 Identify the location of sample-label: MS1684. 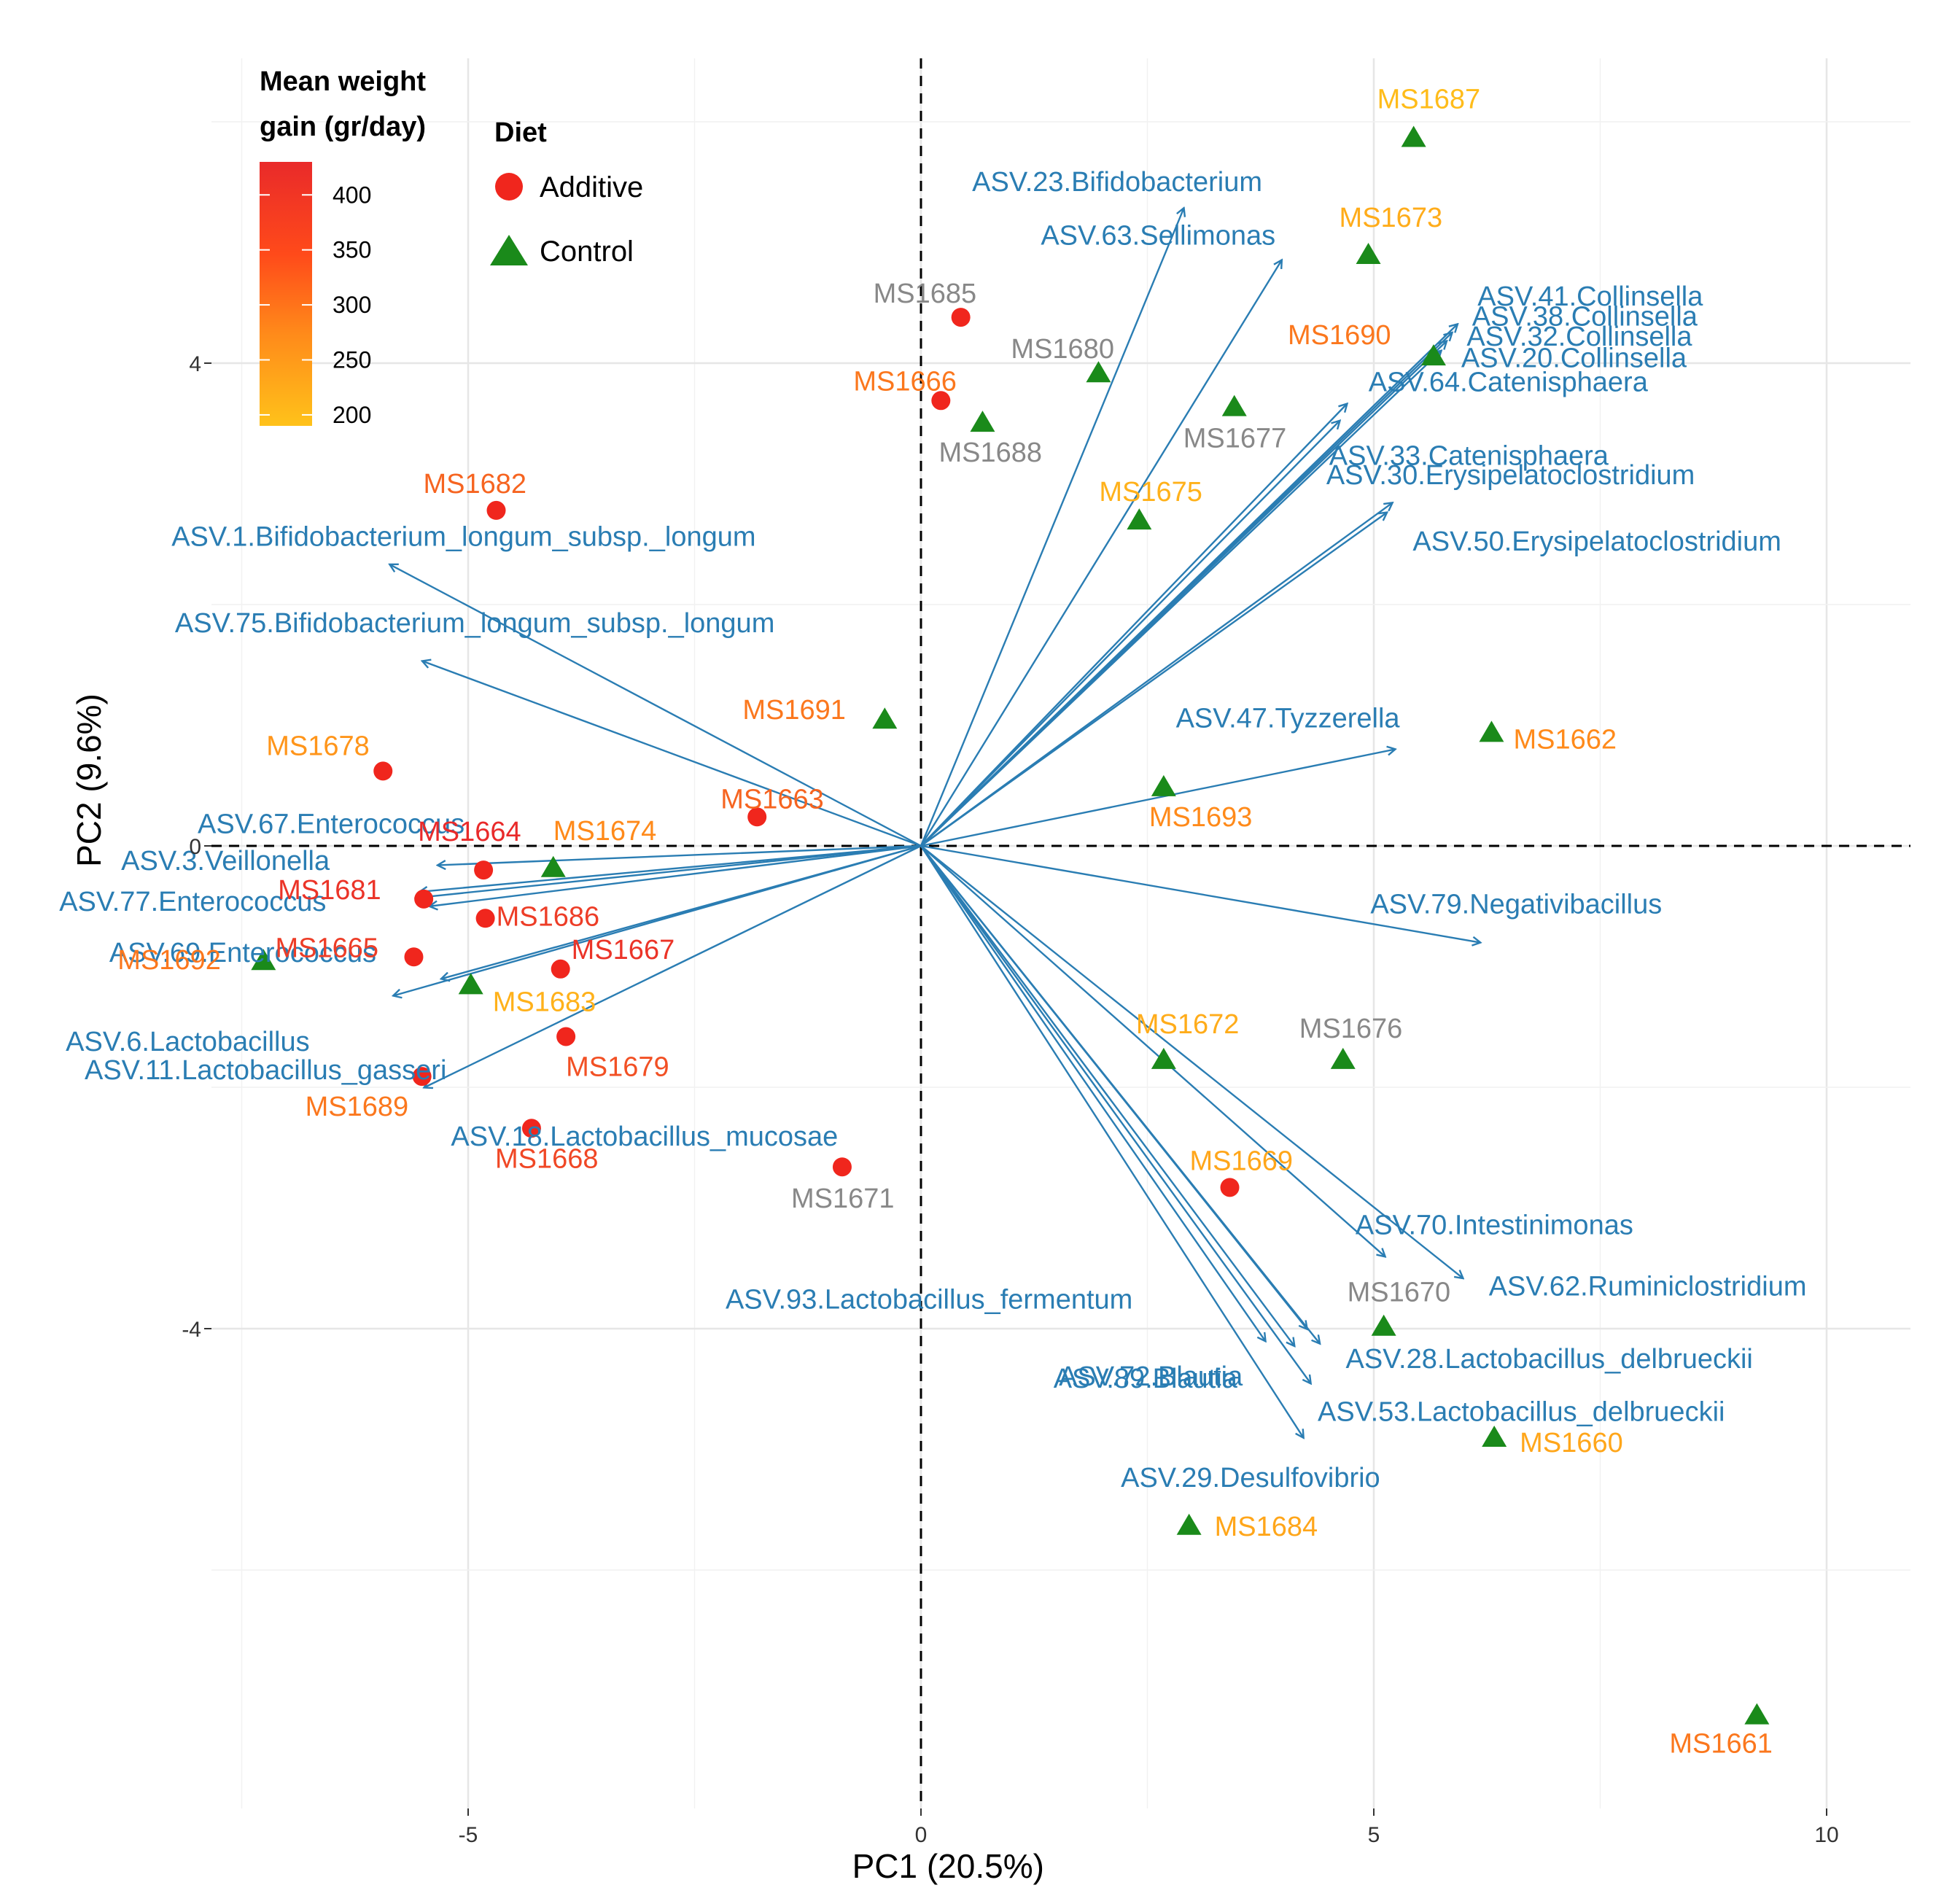
(1266, 1527).